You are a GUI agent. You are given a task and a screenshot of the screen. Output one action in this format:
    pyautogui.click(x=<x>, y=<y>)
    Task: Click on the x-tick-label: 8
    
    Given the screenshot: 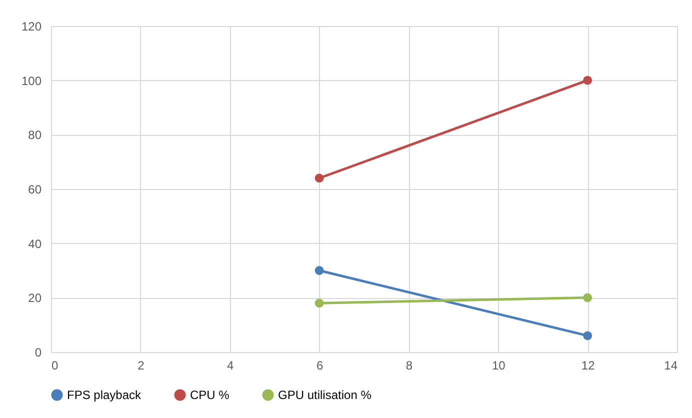 What is the action you would take?
    pyautogui.click(x=409, y=365)
    